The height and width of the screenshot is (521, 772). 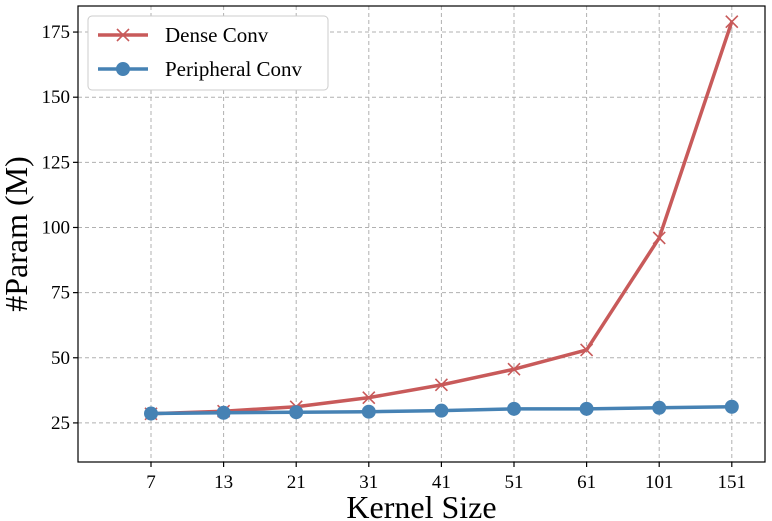 What do you see at coordinates (56, 162) in the screenshot?
I see `y-tick-label: 125` at bounding box center [56, 162].